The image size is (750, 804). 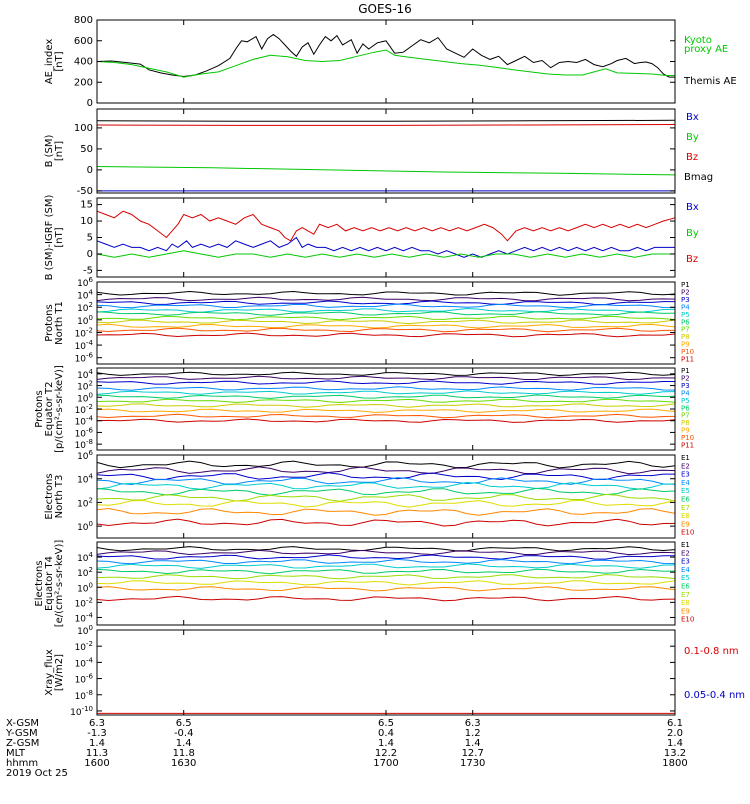 I want to click on legend-proxy-ae: proxy AE, so click(x=706, y=49).